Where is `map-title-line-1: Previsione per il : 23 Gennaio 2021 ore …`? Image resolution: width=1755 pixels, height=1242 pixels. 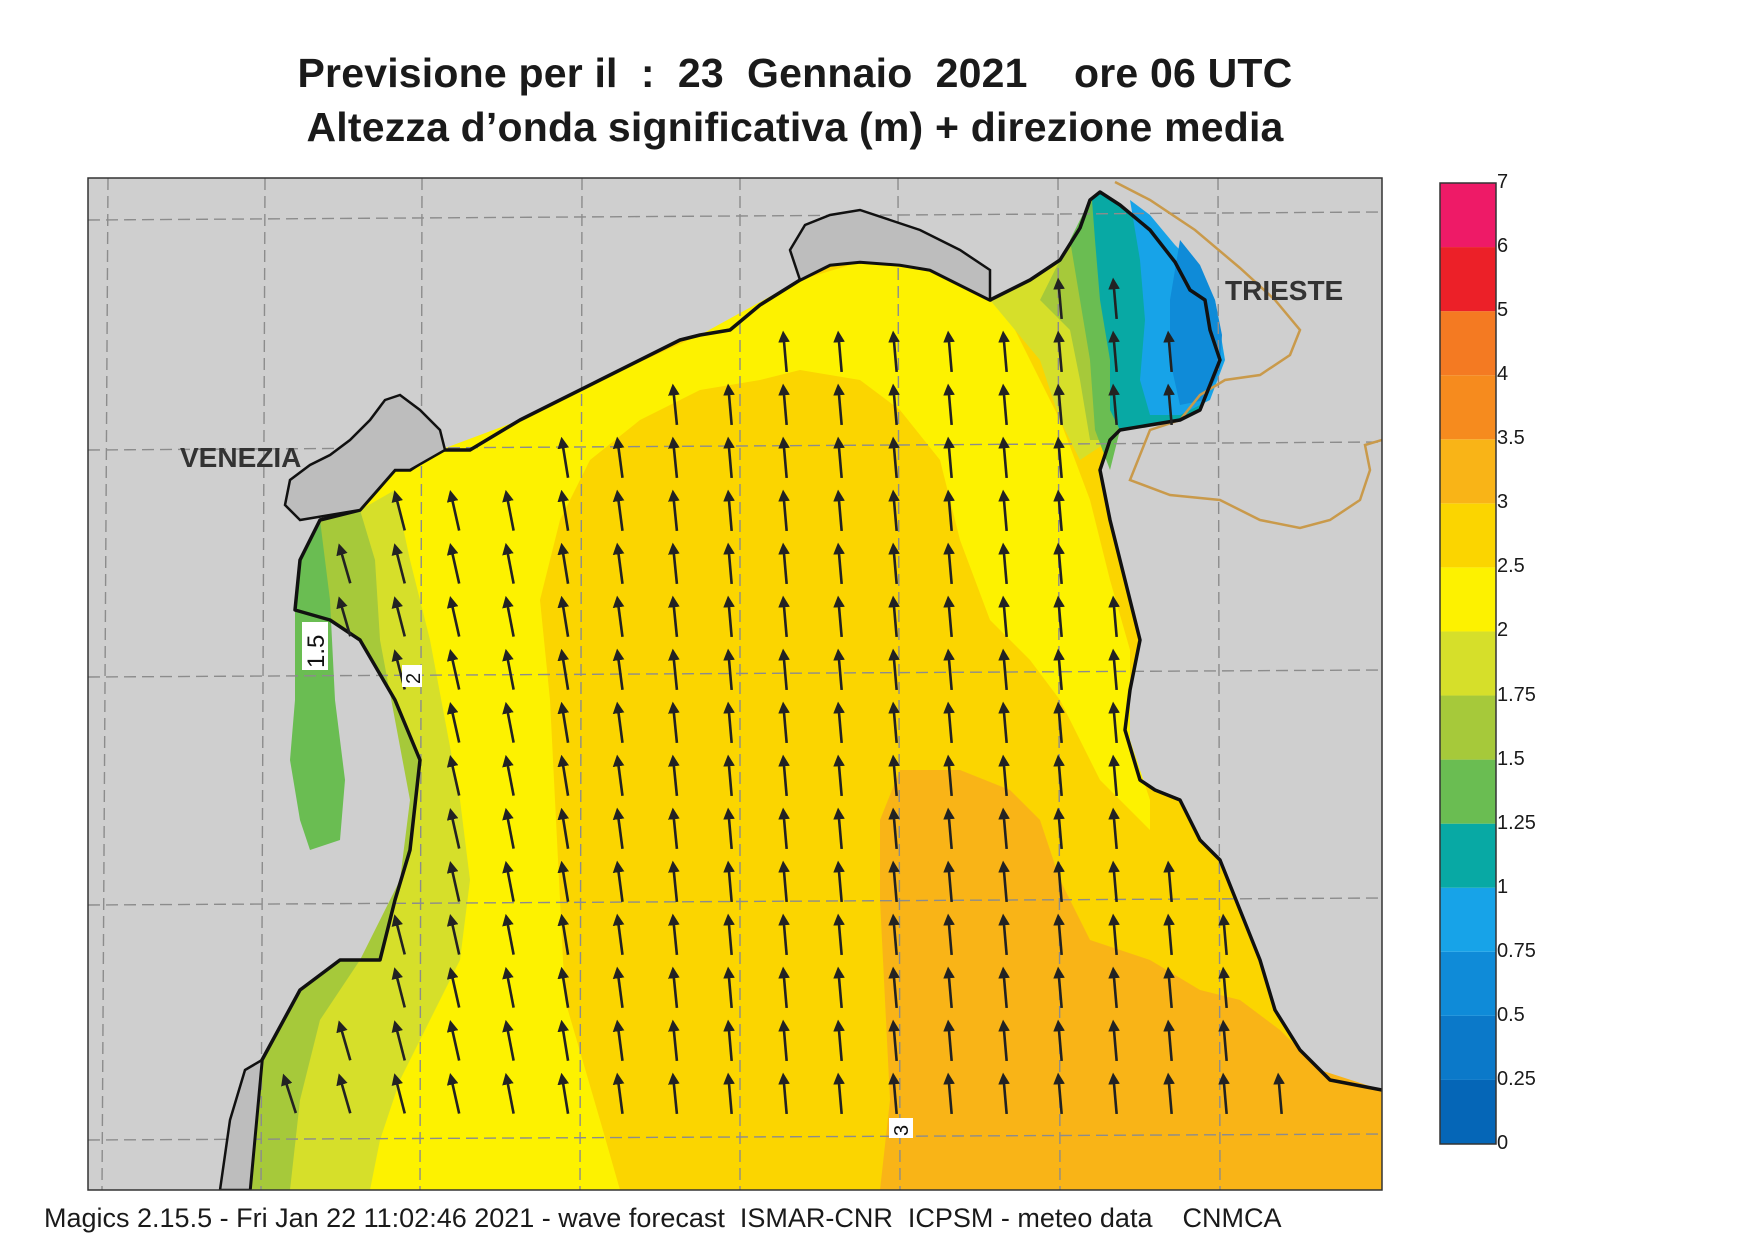
map-title-line-1: Previsione per il : 23 Gennaio 2021 ore … is located at coordinates (795, 73).